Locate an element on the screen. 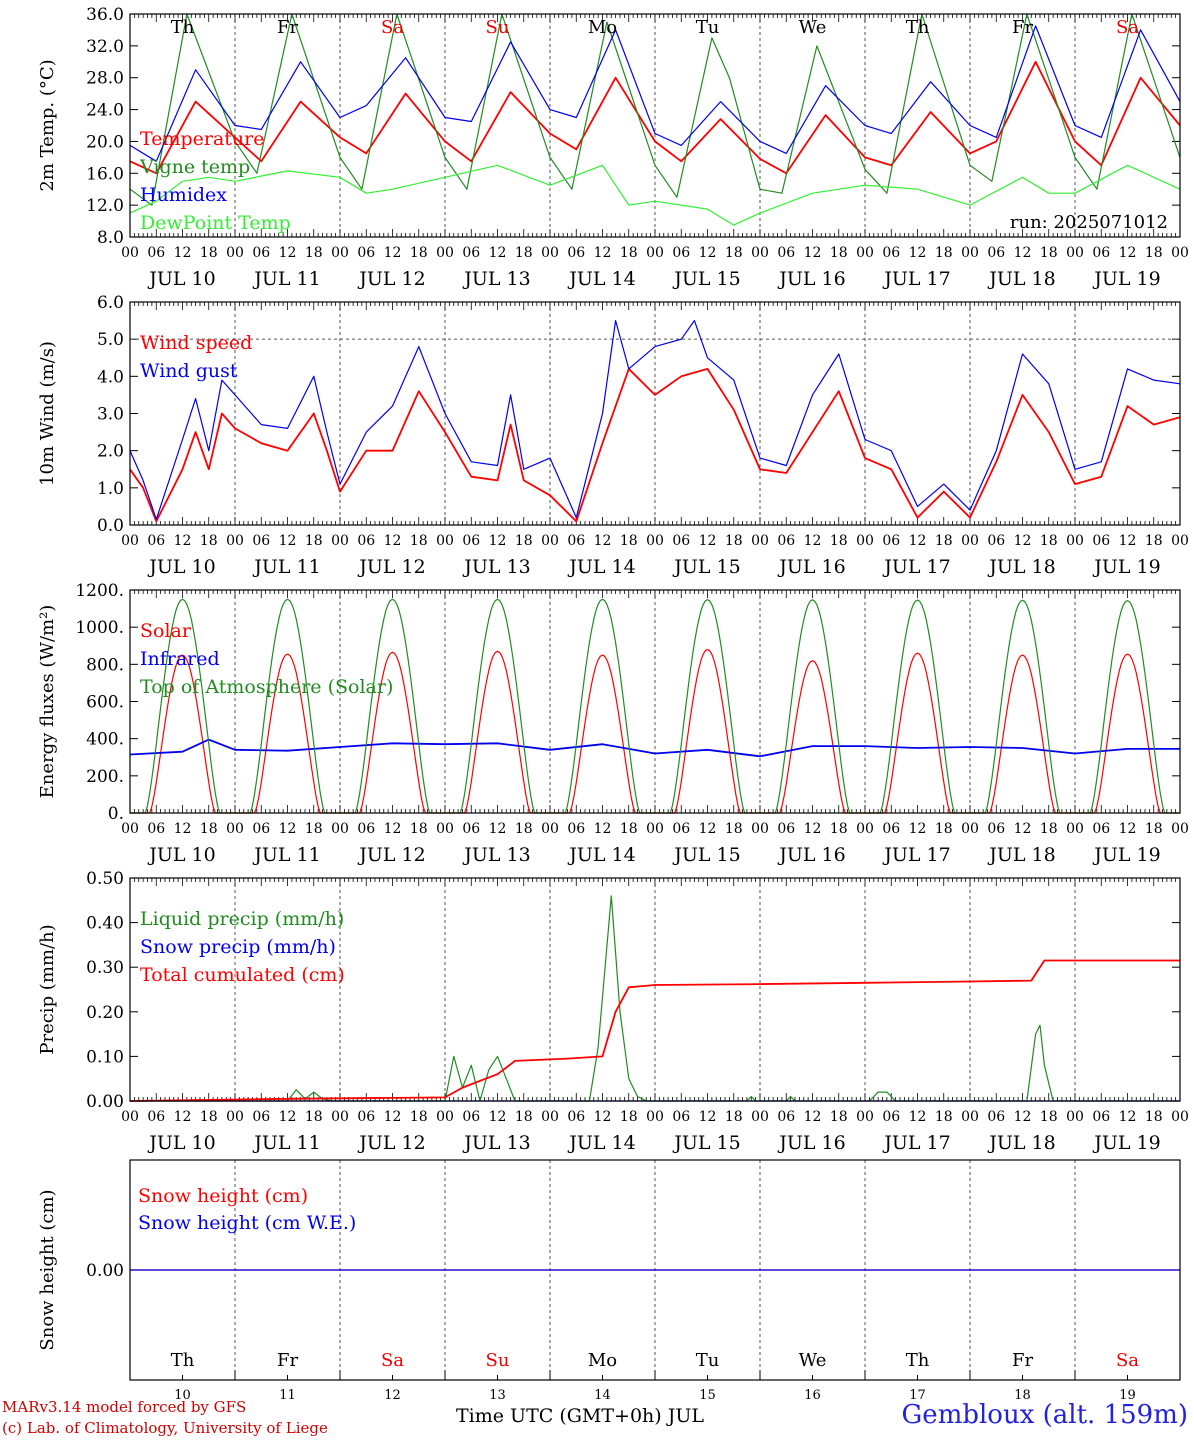  y-tick-label: 800. is located at coordinates (105, 665).